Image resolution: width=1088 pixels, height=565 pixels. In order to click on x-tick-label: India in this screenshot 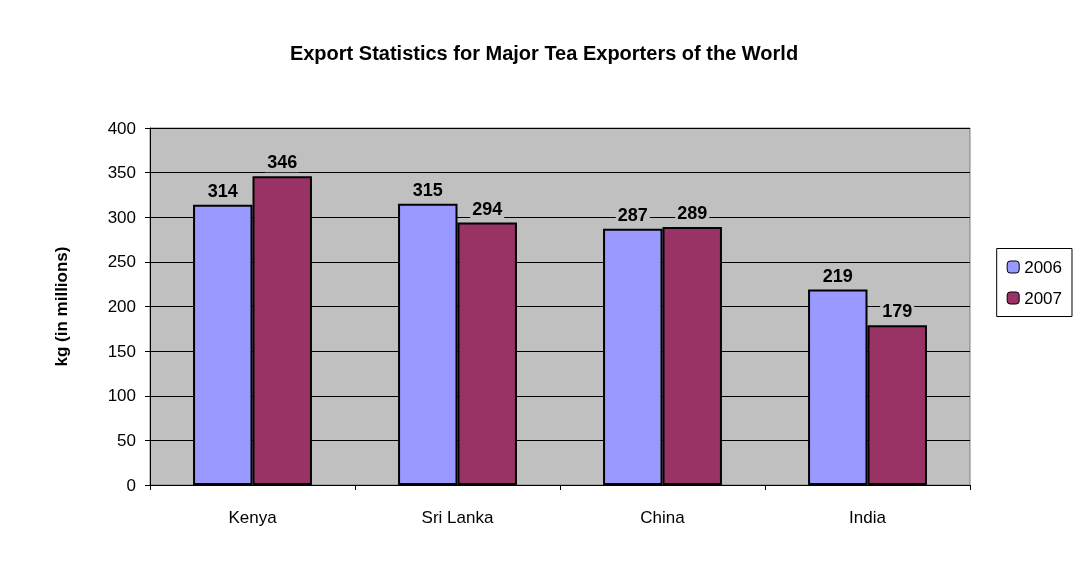, I will do `click(868, 517)`.